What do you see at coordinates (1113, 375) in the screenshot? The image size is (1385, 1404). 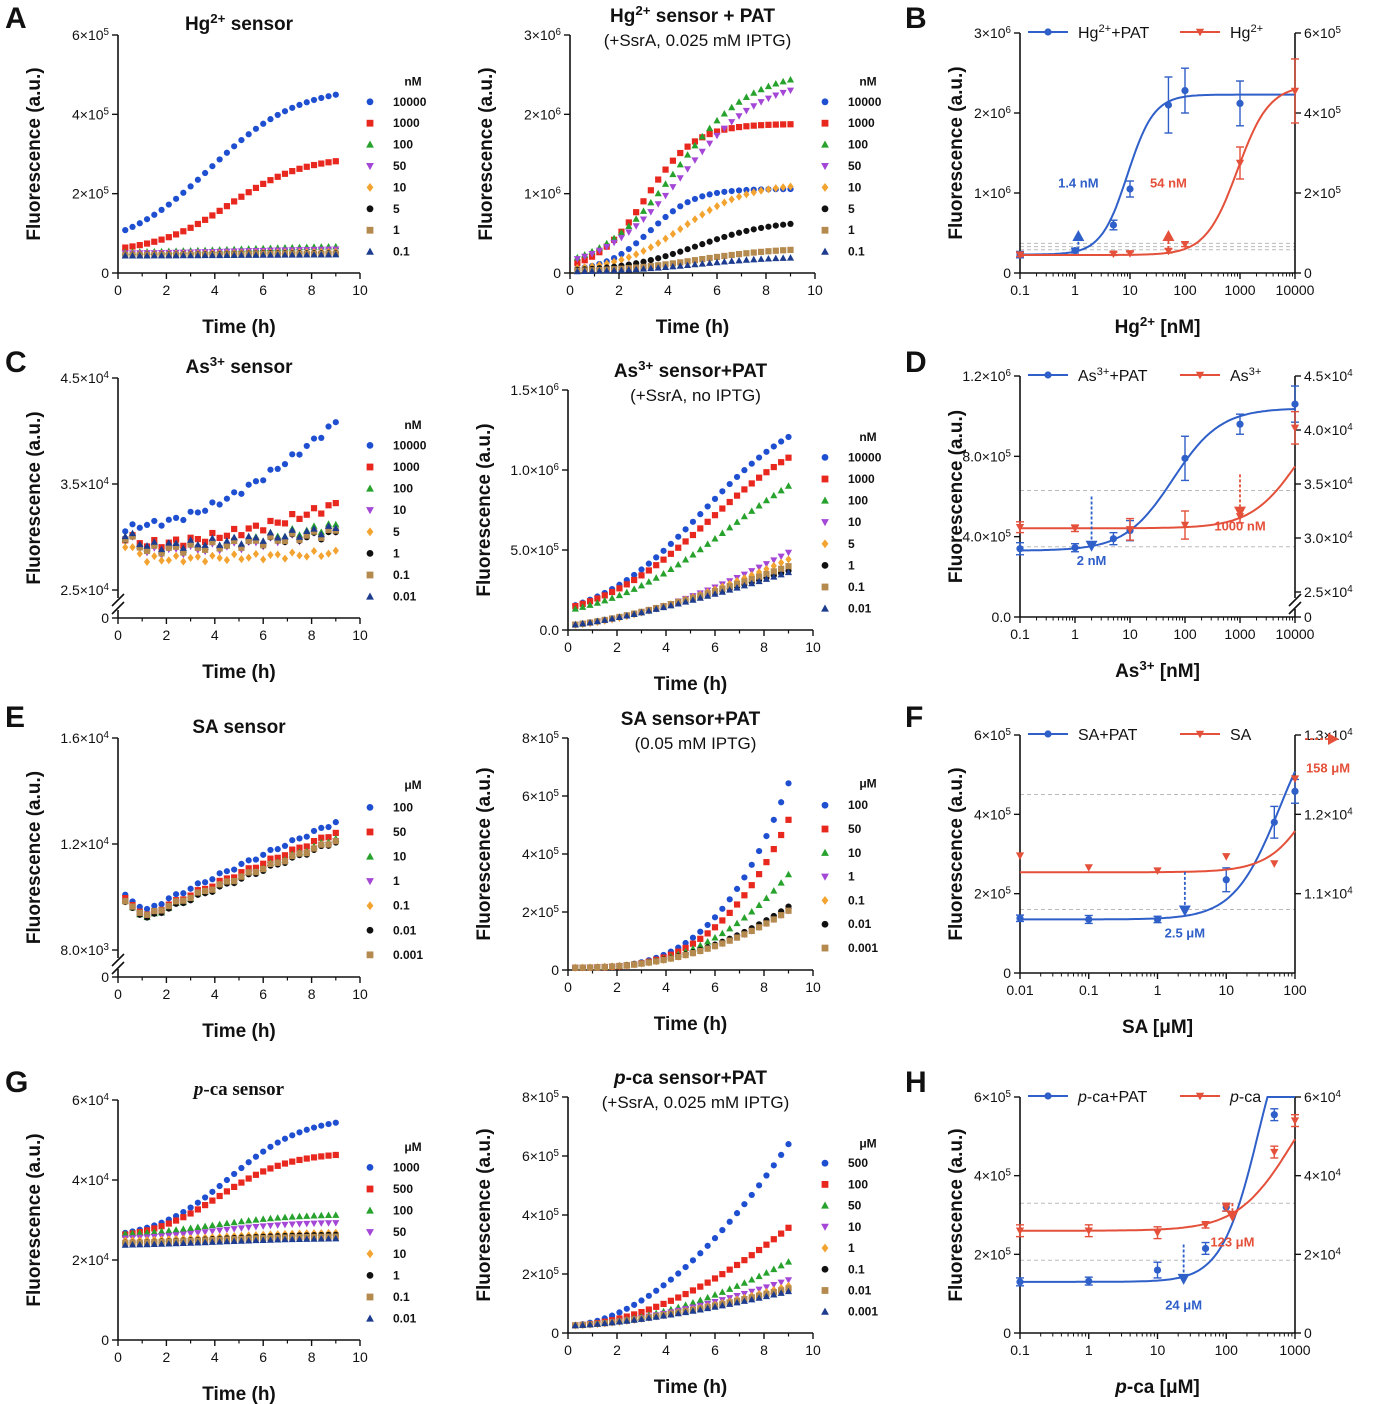 I see `legend-label: As3++PAT` at bounding box center [1113, 375].